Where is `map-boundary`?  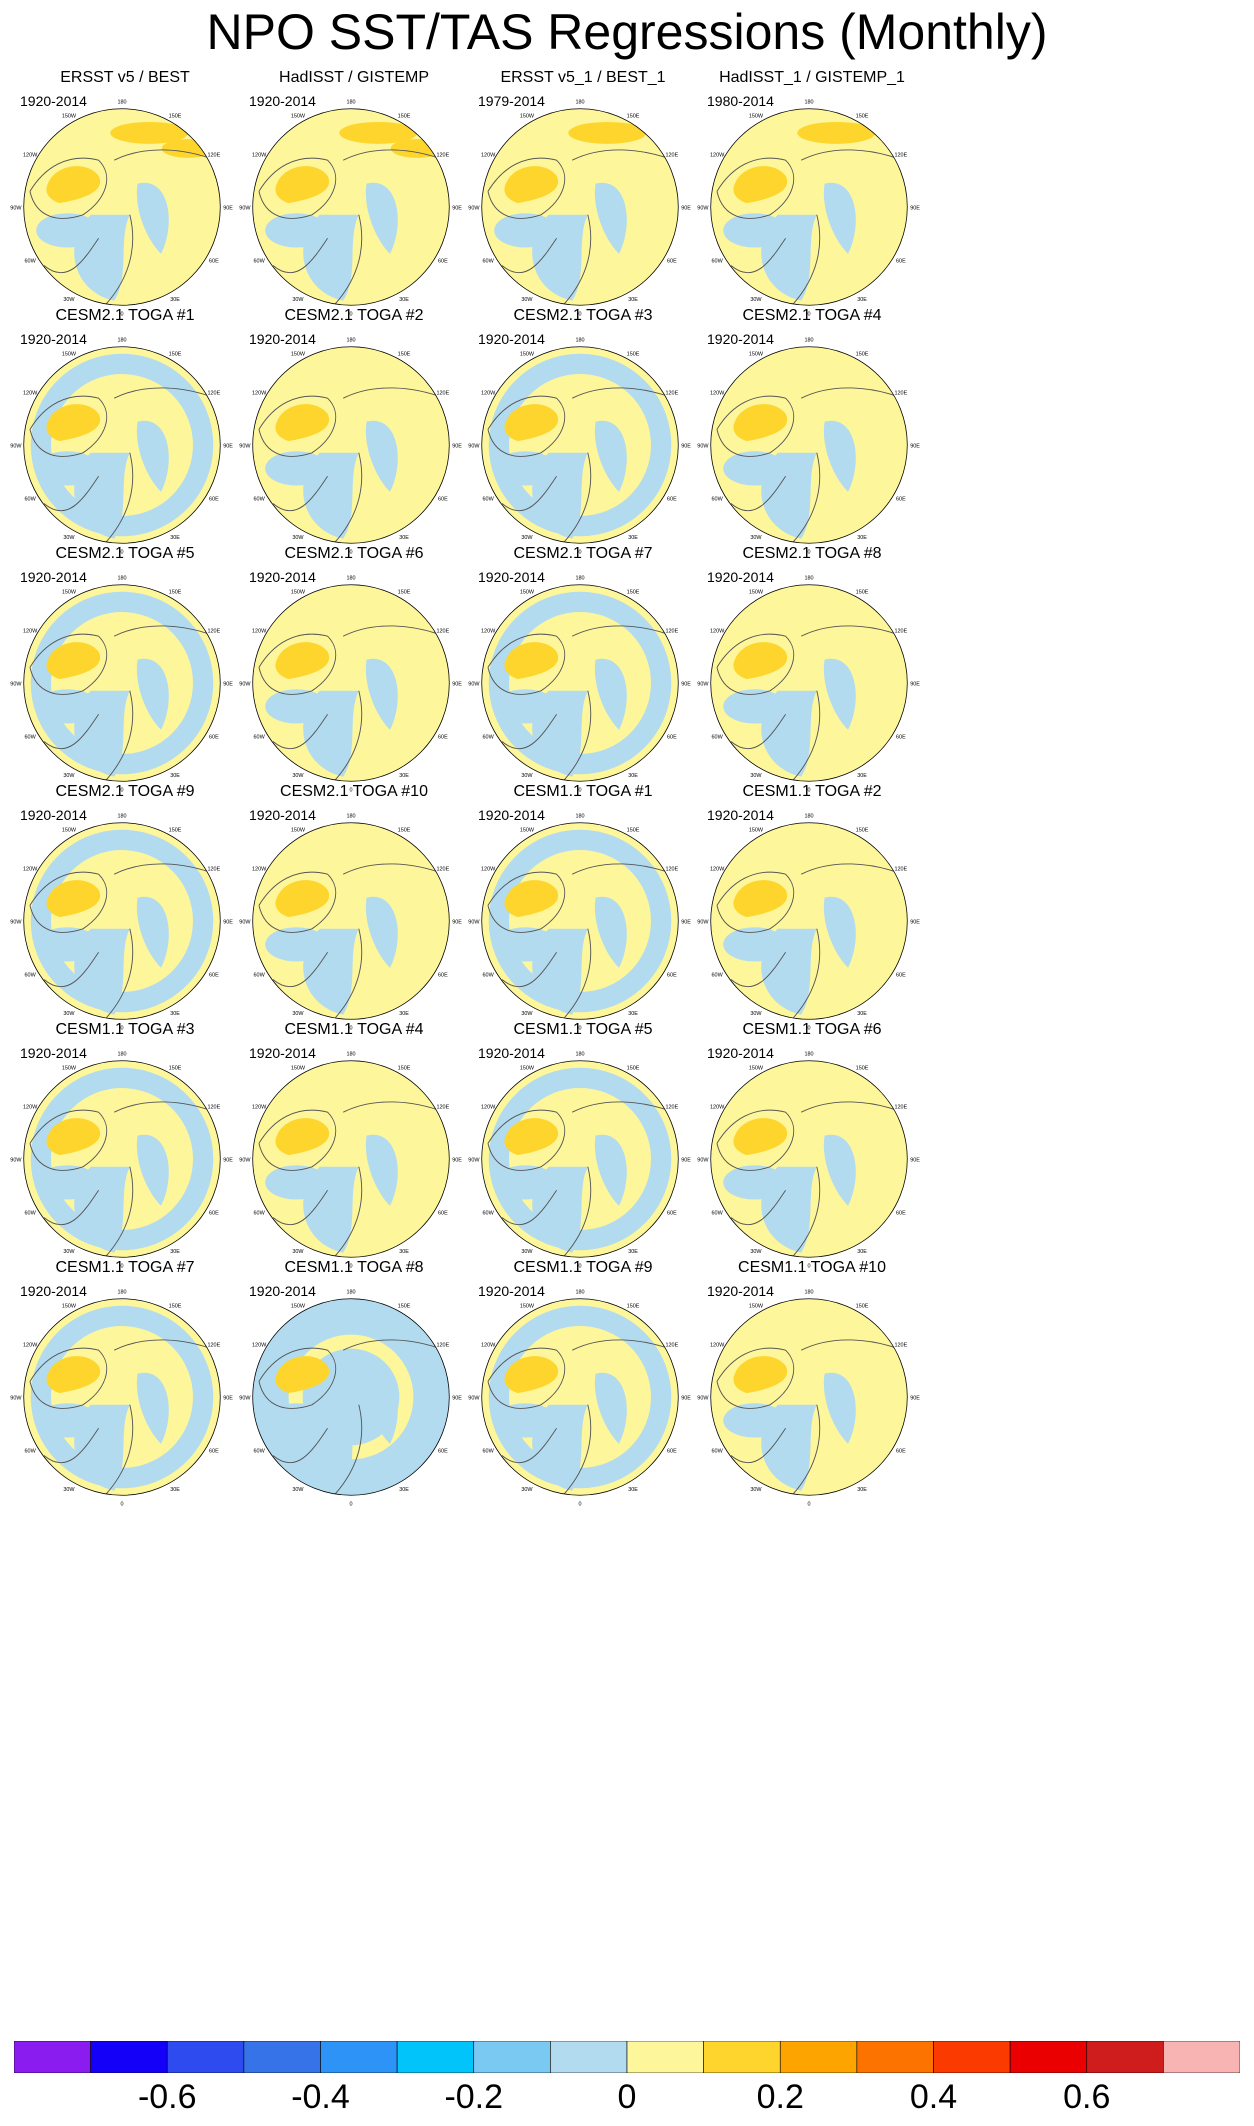 map-boundary is located at coordinates (351, 1397).